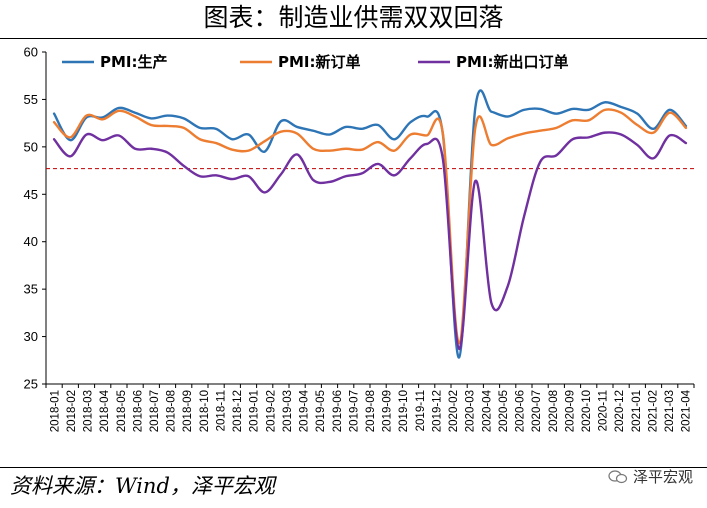 The image size is (707, 508). Describe the element at coordinates (188, 411) in the screenshot. I see `x-tick-label: 2018-09` at that location.